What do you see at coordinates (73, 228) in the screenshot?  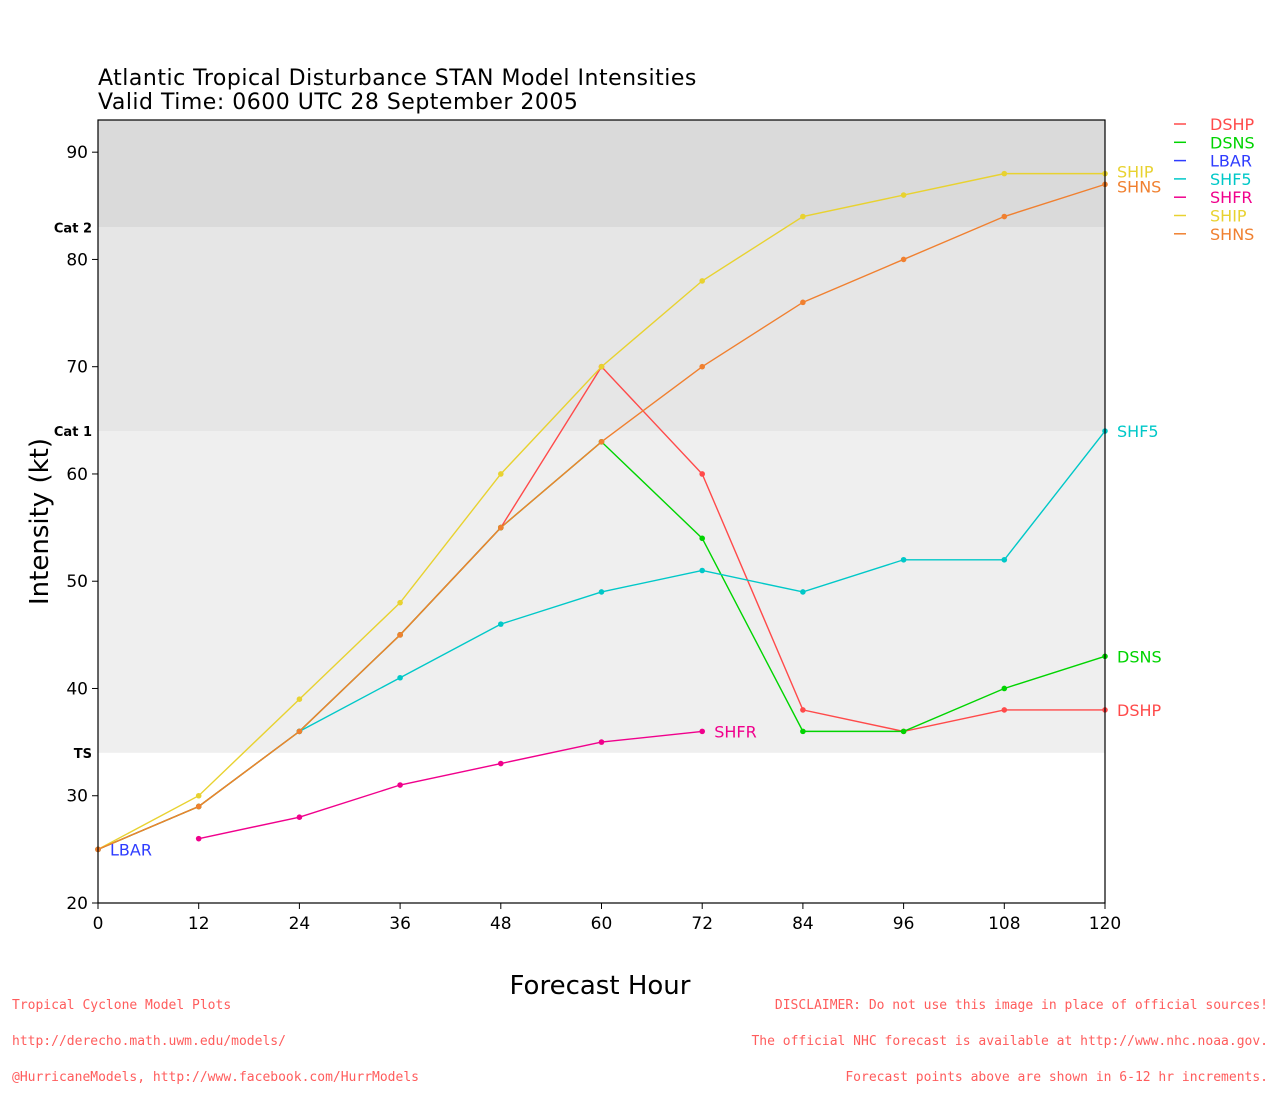 I see `band-label: Cat 2` at bounding box center [73, 228].